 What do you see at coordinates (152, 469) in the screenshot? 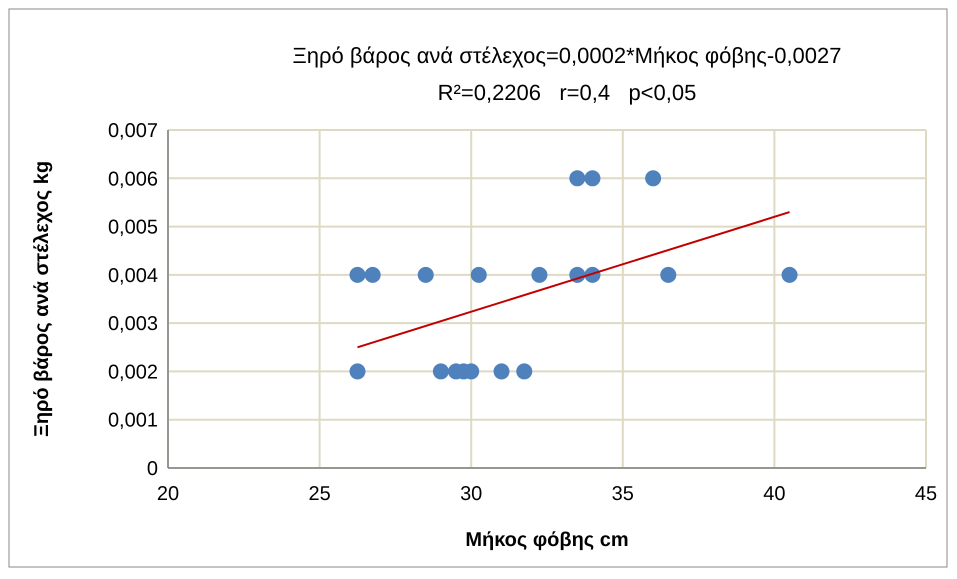
I see `y-tick-label: 0` at bounding box center [152, 469].